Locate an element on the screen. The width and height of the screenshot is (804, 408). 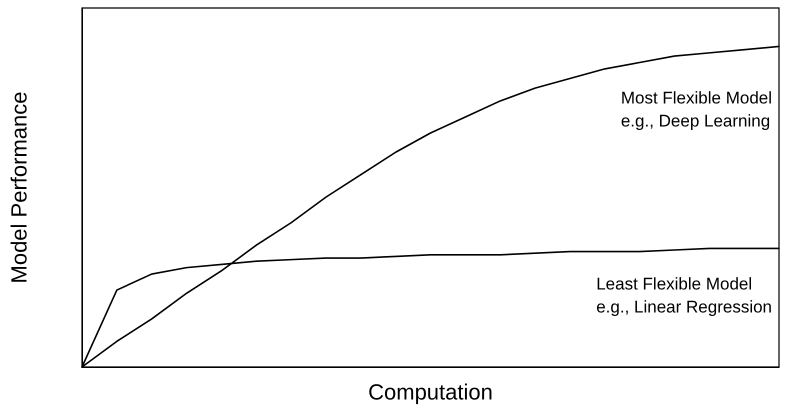
x-axis-title: Computation is located at coordinates (430, 392).